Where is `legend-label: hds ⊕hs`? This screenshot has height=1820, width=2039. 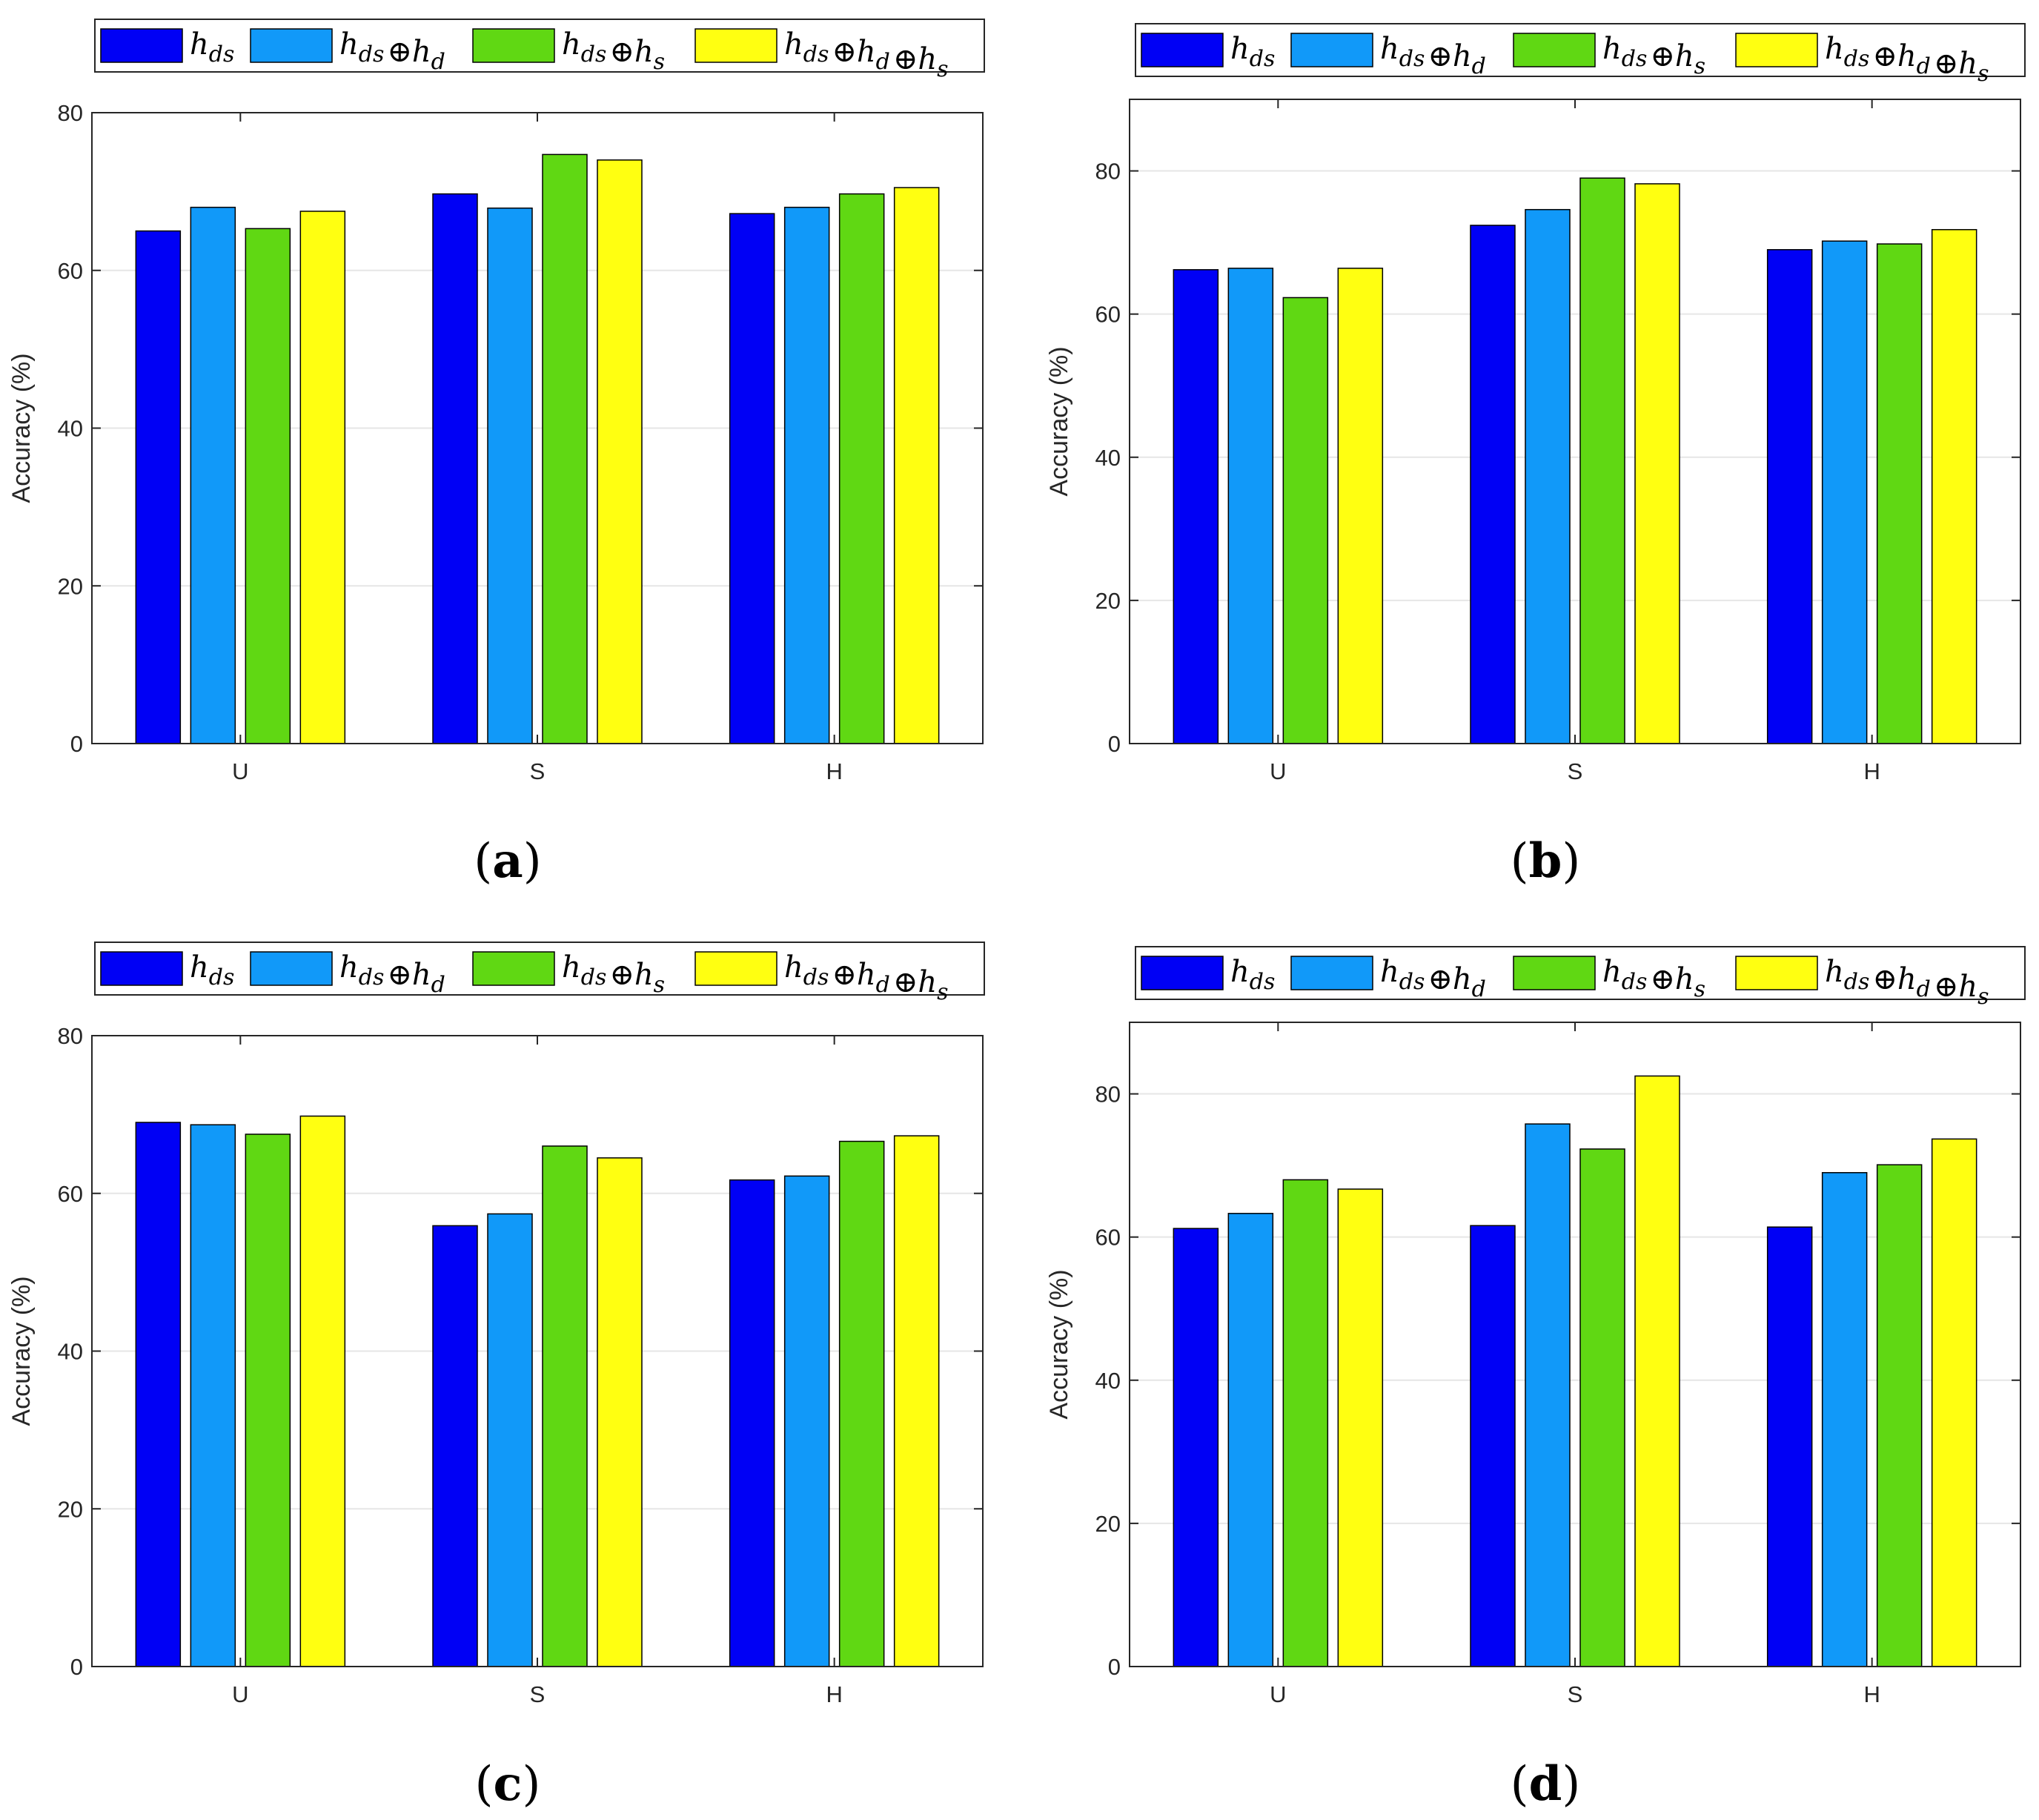
legend-label: hds ⊕hs is located at coordinates (1653, 55).